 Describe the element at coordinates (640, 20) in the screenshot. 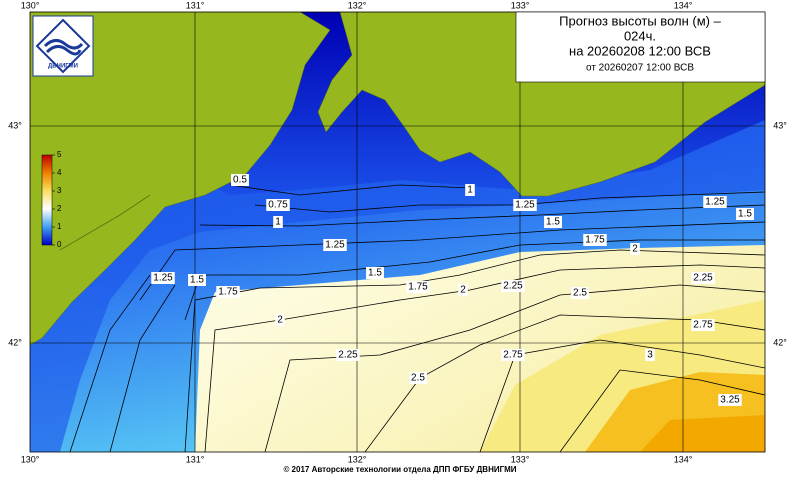

I see `title-line: Прогноз высоты волн (м) –` at that location.